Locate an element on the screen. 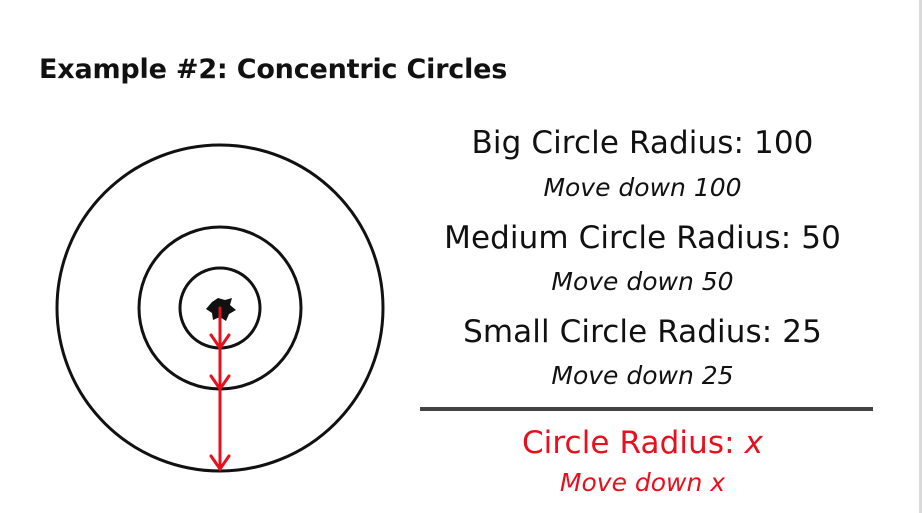  divider-line is located at coordinates (646, 409).